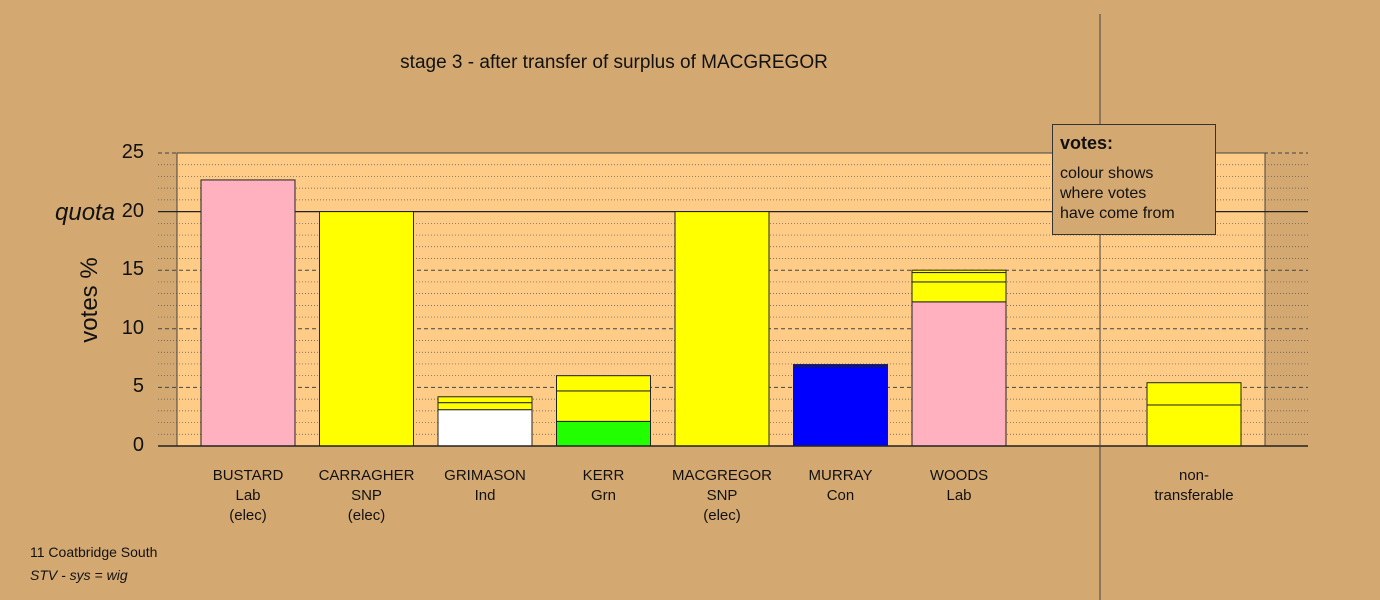 This screenshot has width=1380, height=600. I want to click on category-label: KERR Grn, so click(604, 486).